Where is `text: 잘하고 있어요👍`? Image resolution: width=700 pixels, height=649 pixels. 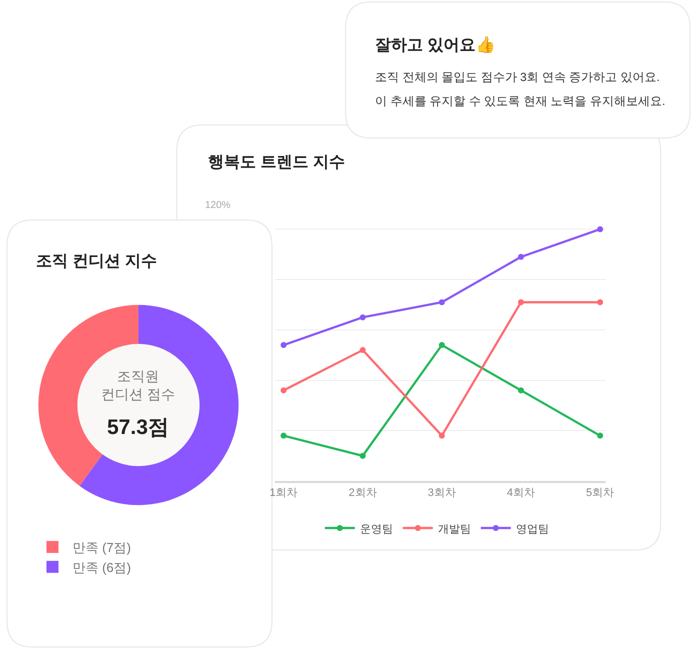 text: 잘하고 있어요👍 is located at coordinates (435, 44).